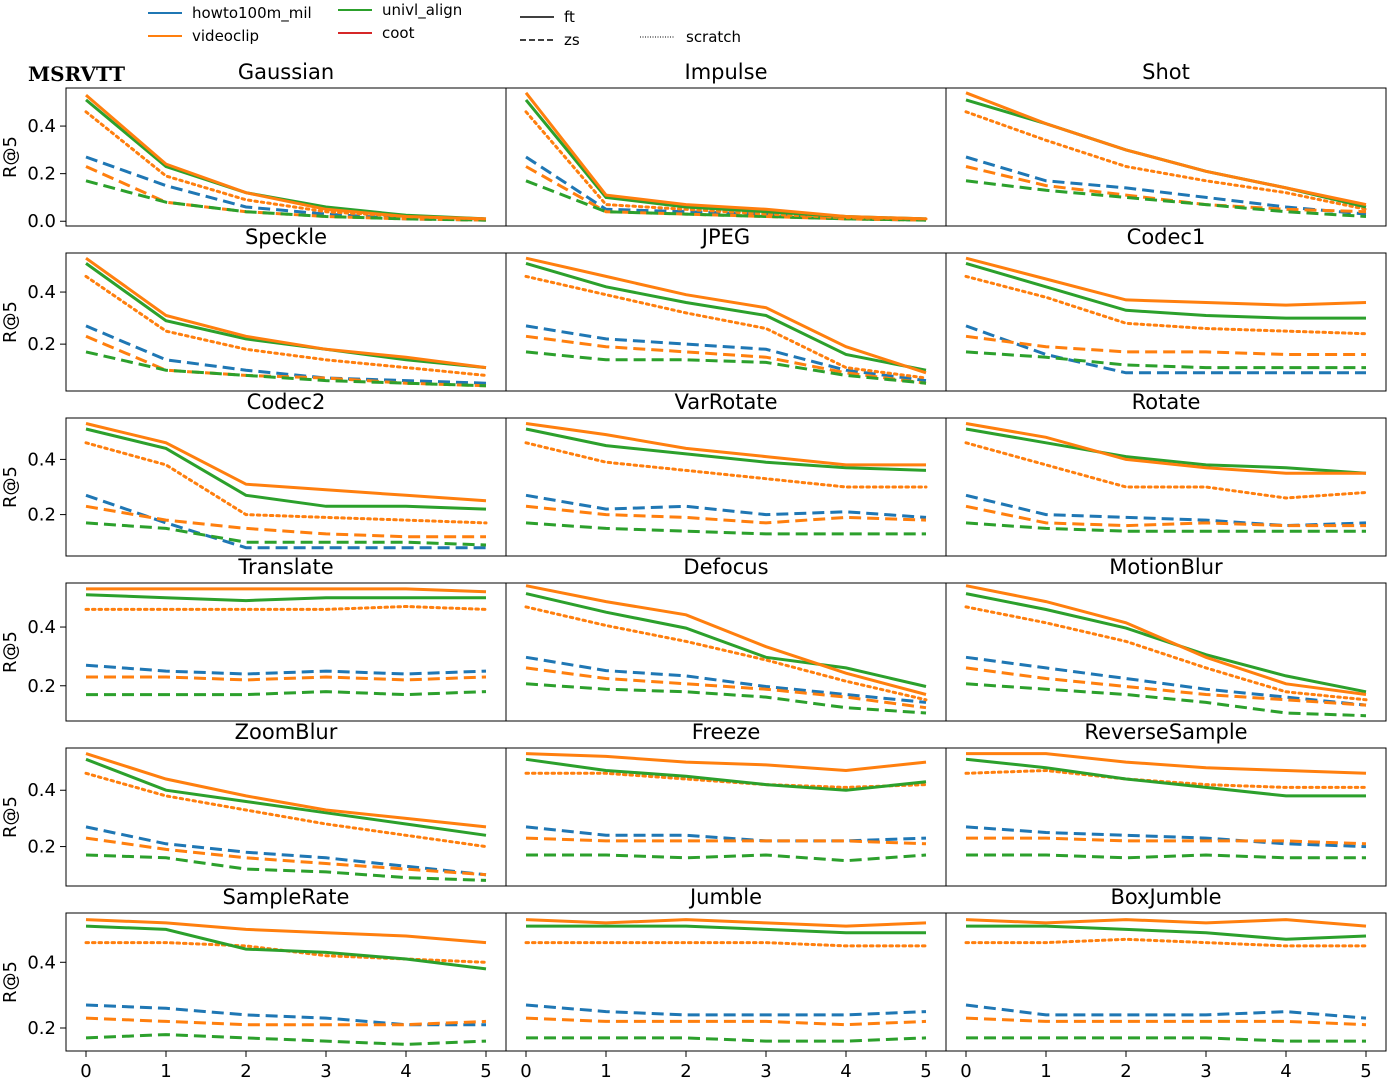  Describe the element at coordinates (1165, 897) in the screenshot. I see `panel-title: BoxJumble` at that location.